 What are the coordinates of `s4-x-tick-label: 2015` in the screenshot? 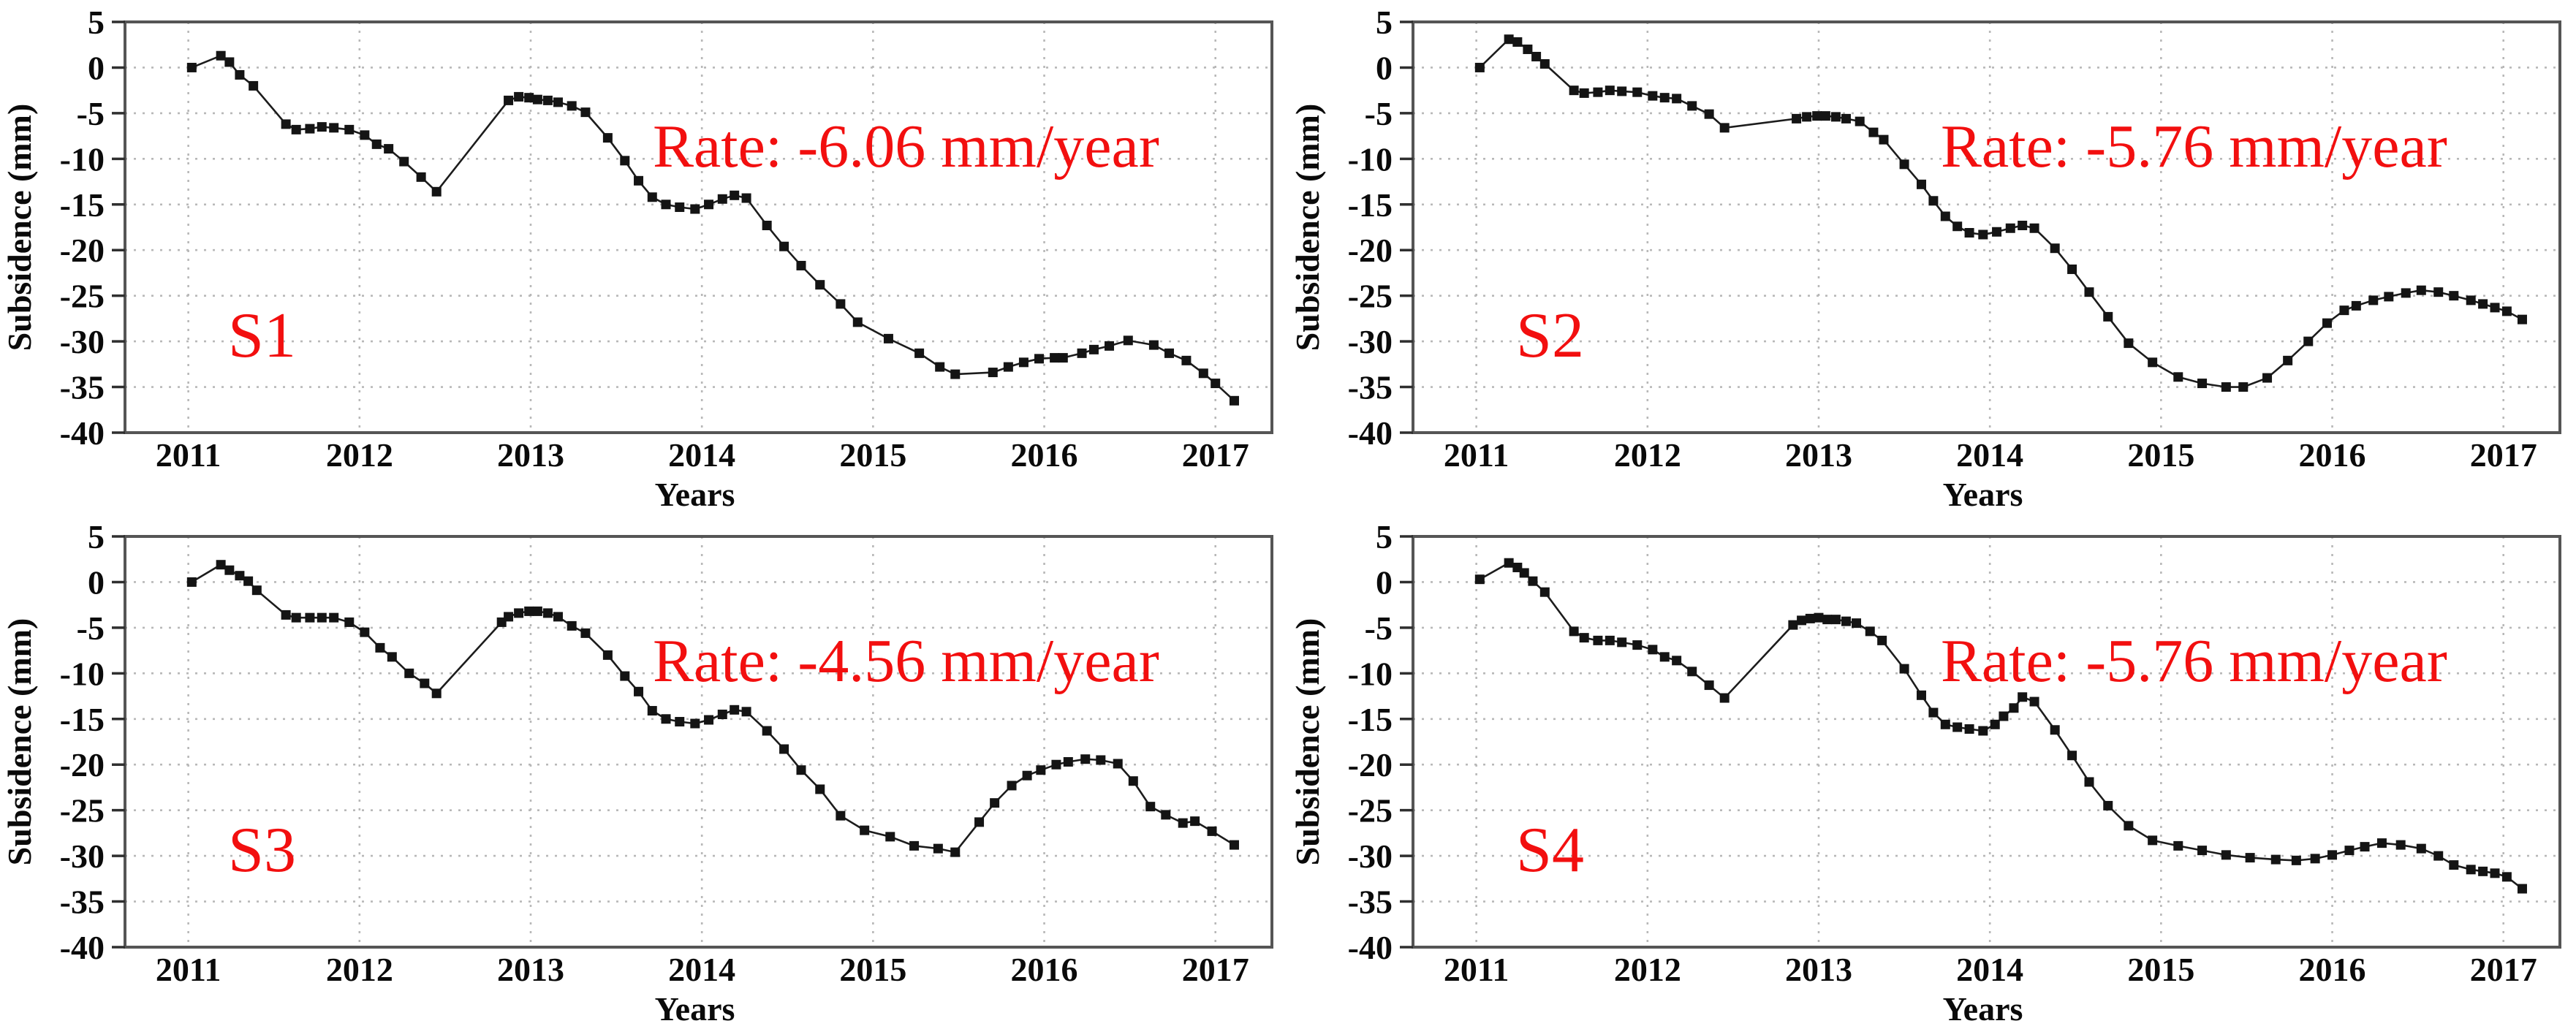 It's located at (2160, 970).